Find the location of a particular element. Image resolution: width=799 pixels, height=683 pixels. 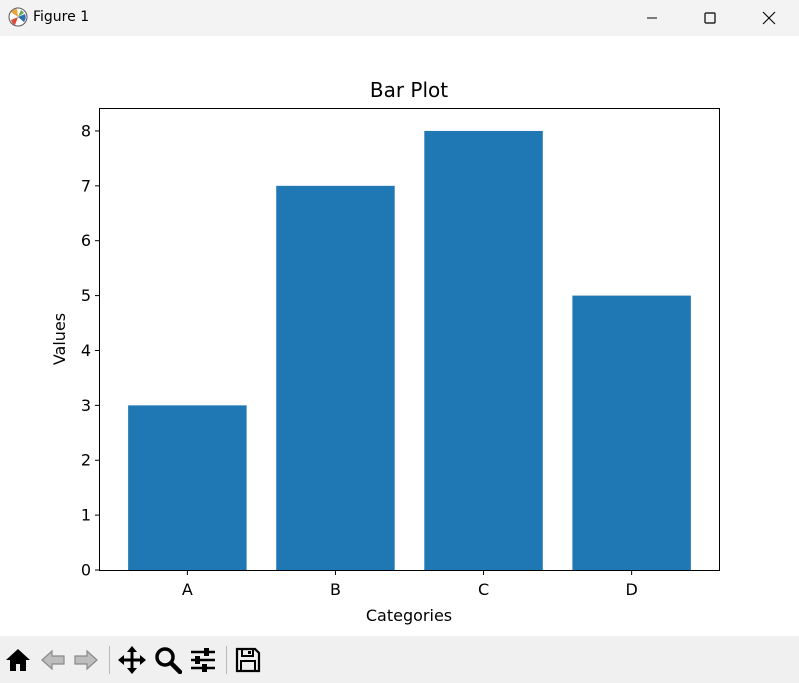

pan-icon is located at coordinates (132, 660).